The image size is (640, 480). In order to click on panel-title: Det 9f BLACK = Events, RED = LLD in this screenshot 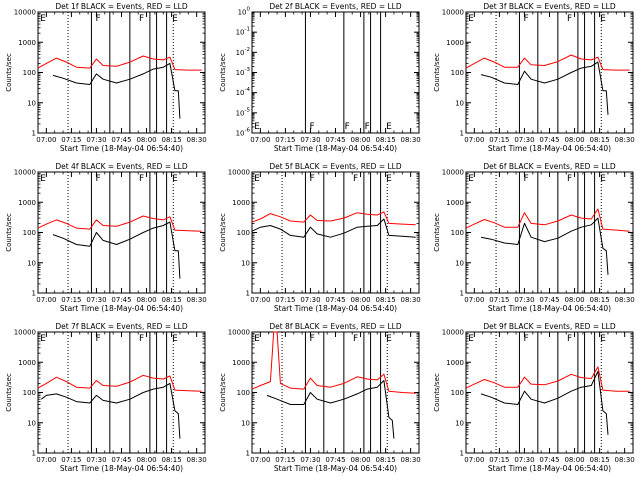, I will do `click(549, 326)`.